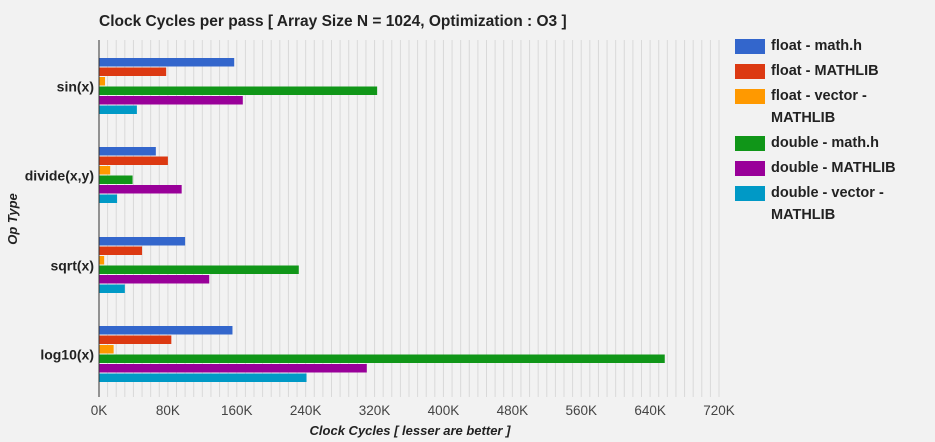 This screenshot has width=935, height=442. What do you see at coordinates (67, 355) in the screenshot?
I see `category-label: log10(x)` at bounding box center [67, 355].